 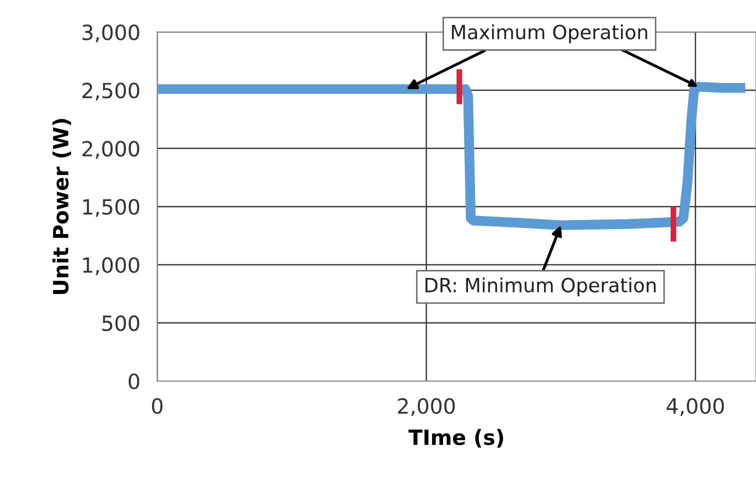 What do you see at coordinates (426, 407) in the screenshot?
I see `x-tick-label: 2,000` at bounding box center [426, 407].